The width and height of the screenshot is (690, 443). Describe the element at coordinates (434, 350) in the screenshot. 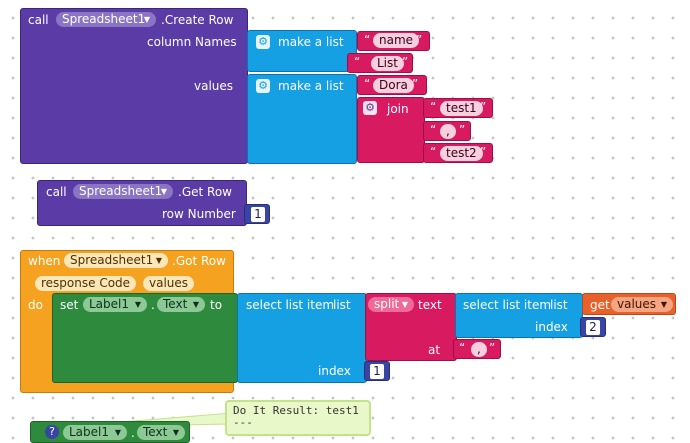

I see `at-param-label: at` at that location.